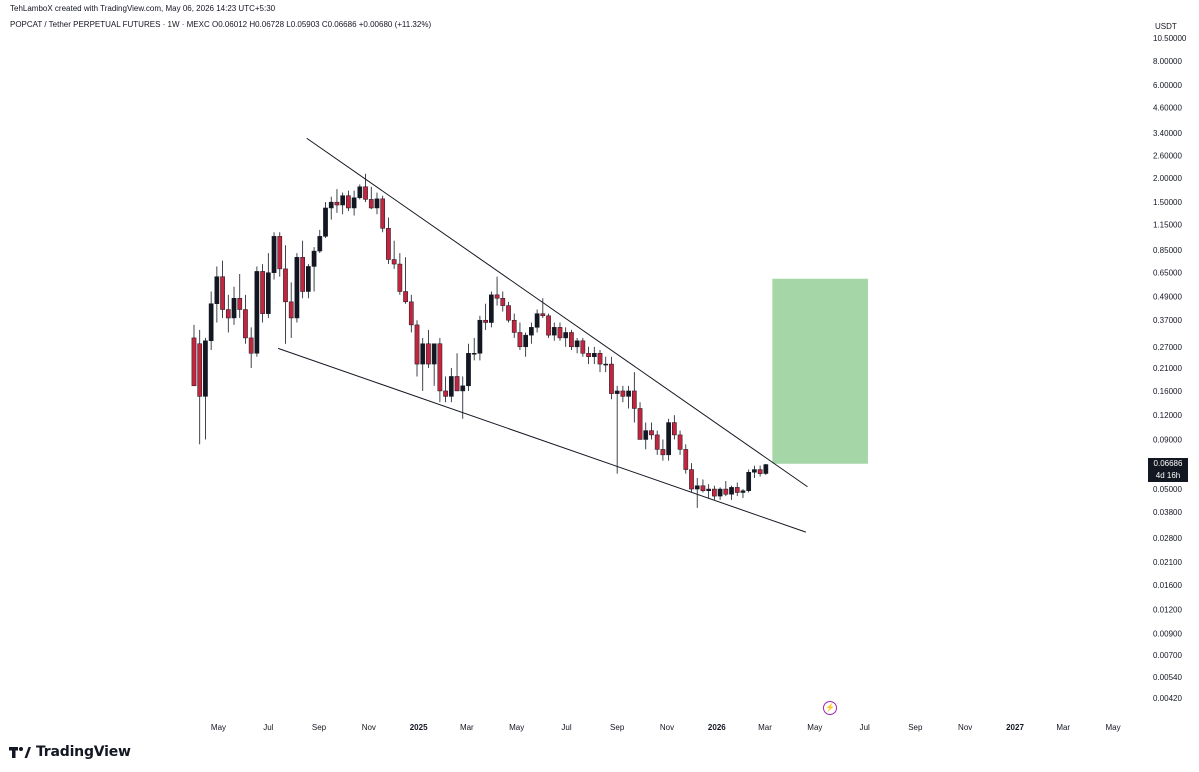  I want to click on tradingview-brand: TradingView, so click(70, 752).